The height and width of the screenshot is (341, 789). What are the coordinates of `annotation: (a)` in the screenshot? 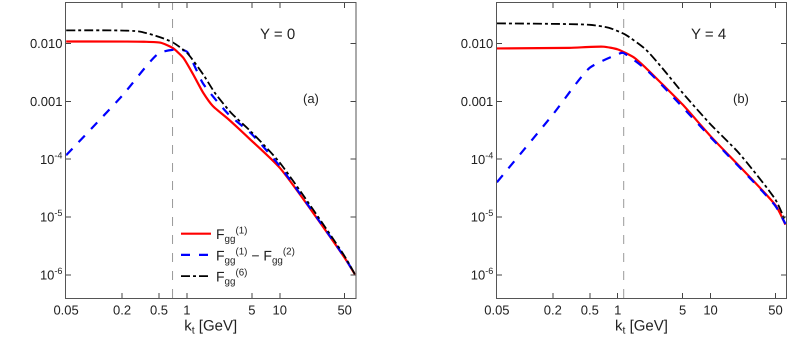 It's located at (311, 98).